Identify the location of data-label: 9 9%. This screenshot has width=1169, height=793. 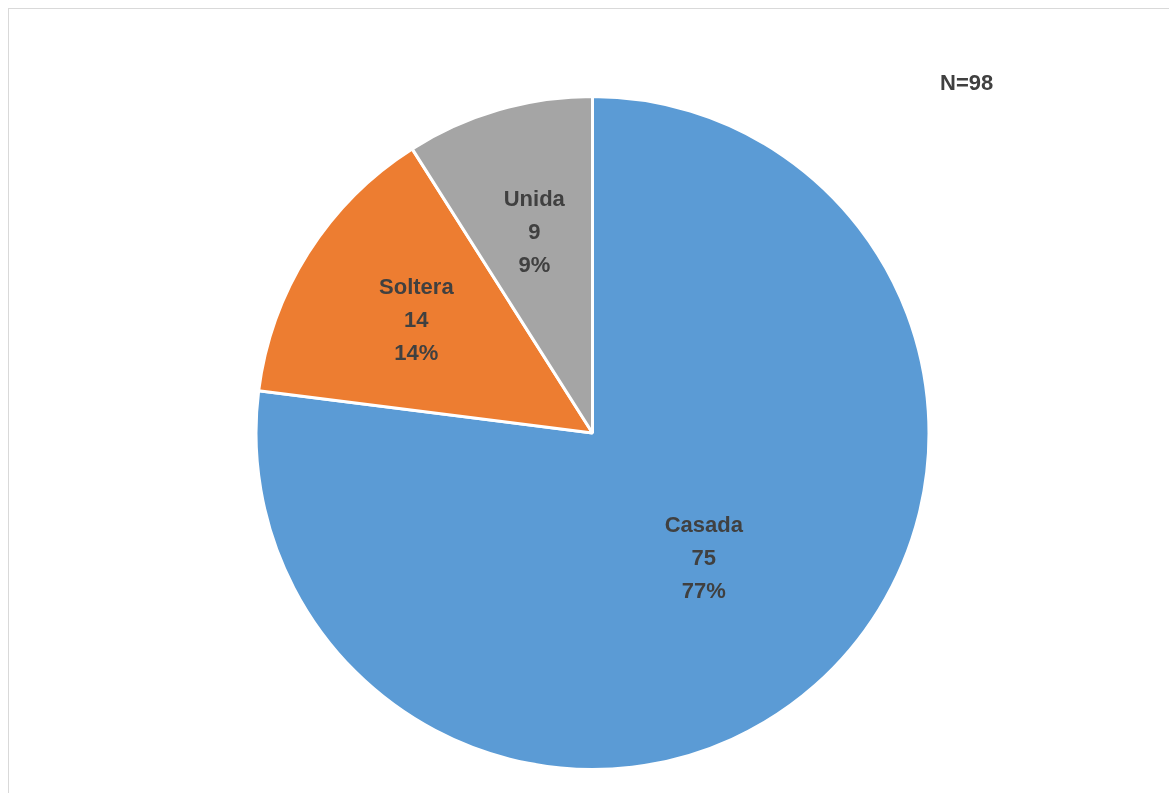
(534, 247).